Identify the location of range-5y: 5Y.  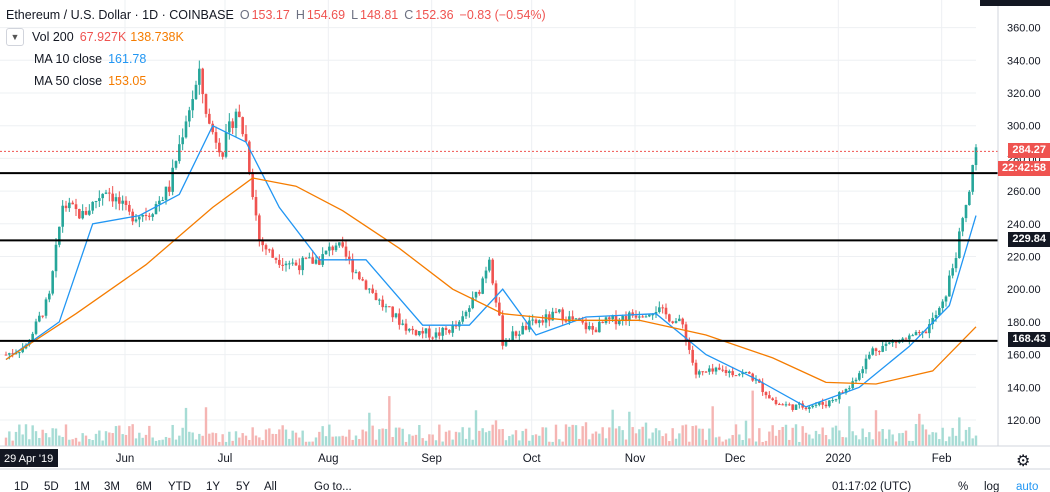
(243, 486).